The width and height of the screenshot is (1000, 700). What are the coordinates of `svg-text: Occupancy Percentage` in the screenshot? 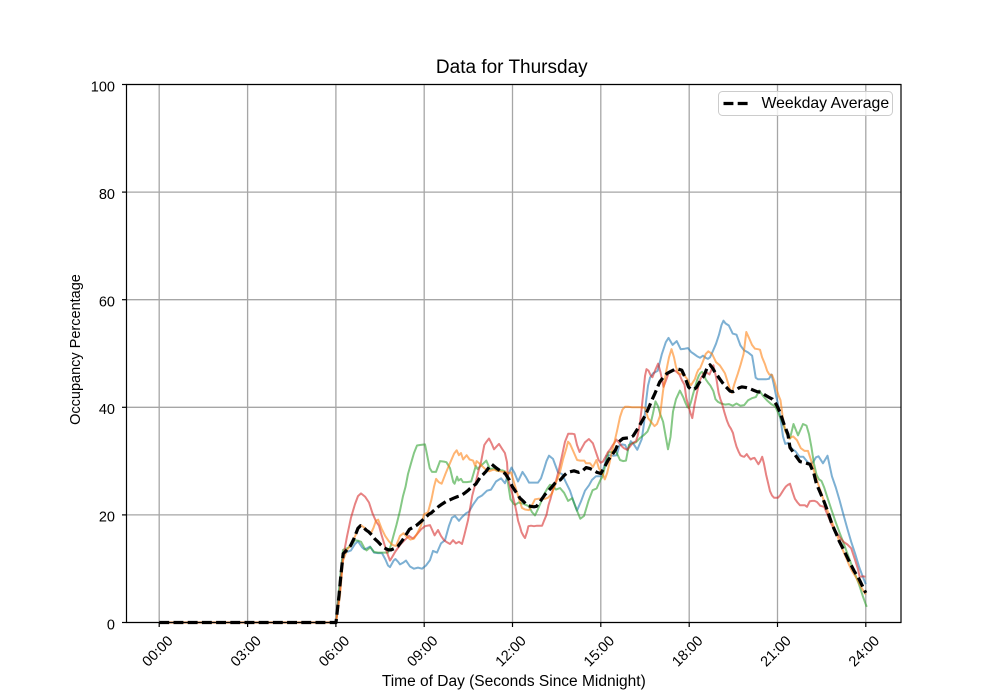 It's located at (76, 349).